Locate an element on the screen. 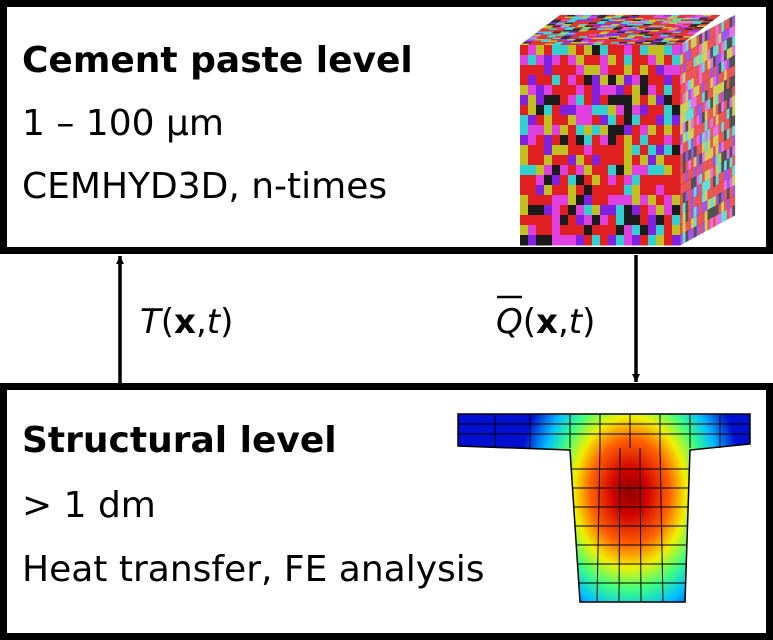 The height and width of the screenshot is (640, 773). mesh-line is located at coordinates (640, 525).